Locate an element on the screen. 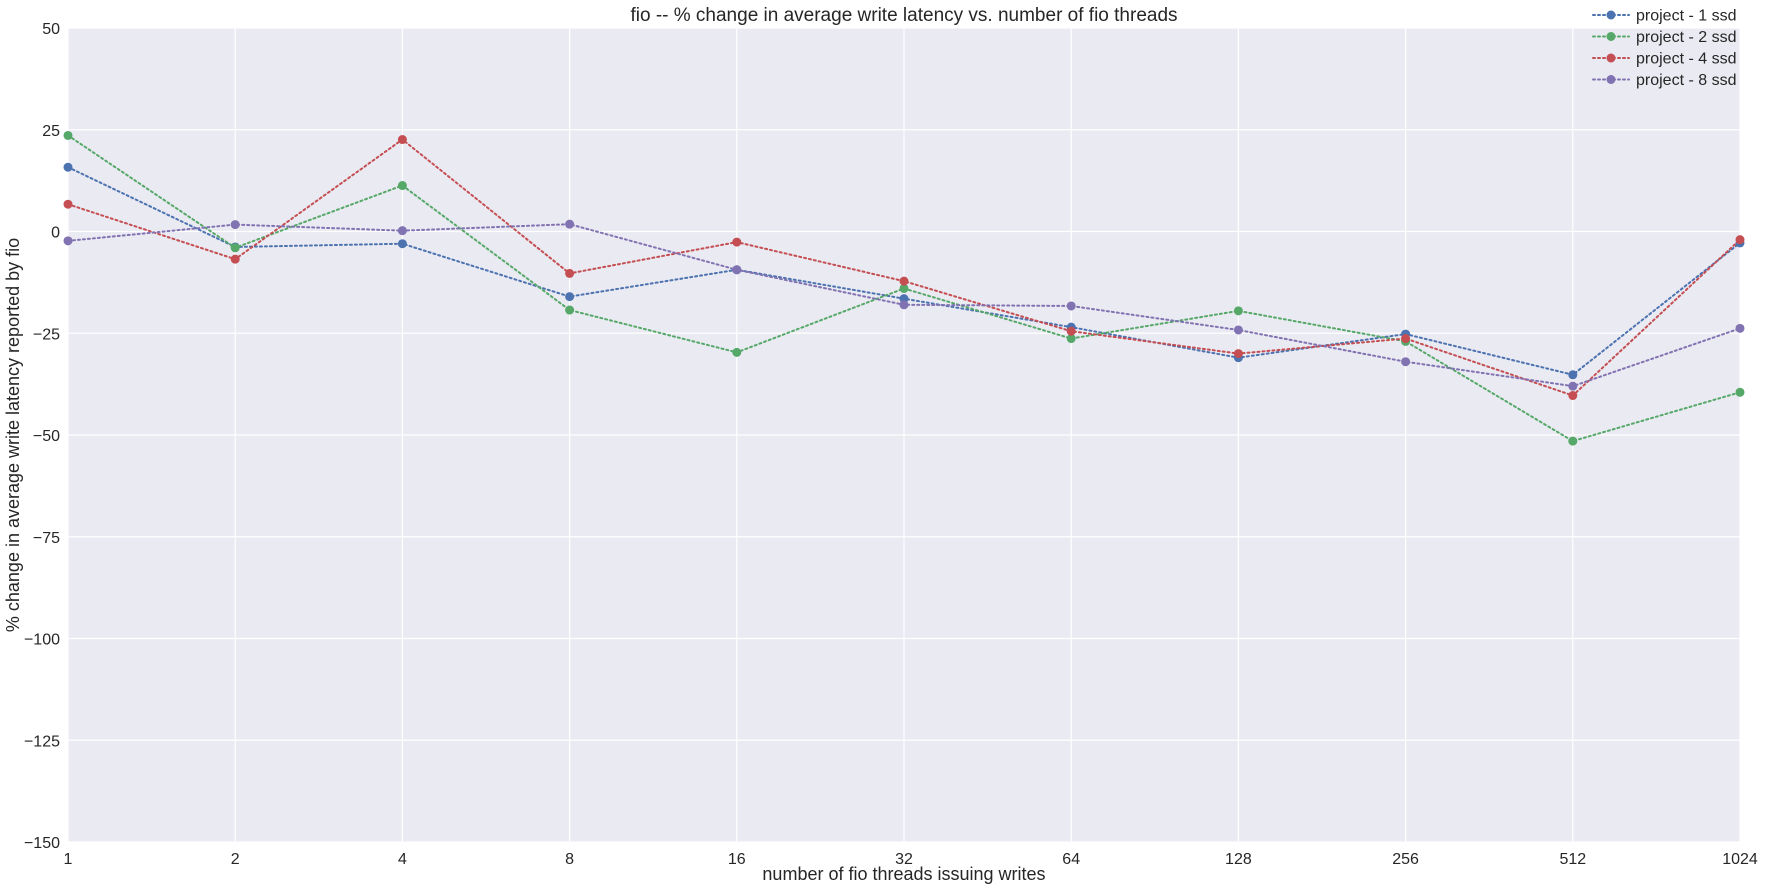  y-tick-label: −25 is located at coordinates (46, 334).